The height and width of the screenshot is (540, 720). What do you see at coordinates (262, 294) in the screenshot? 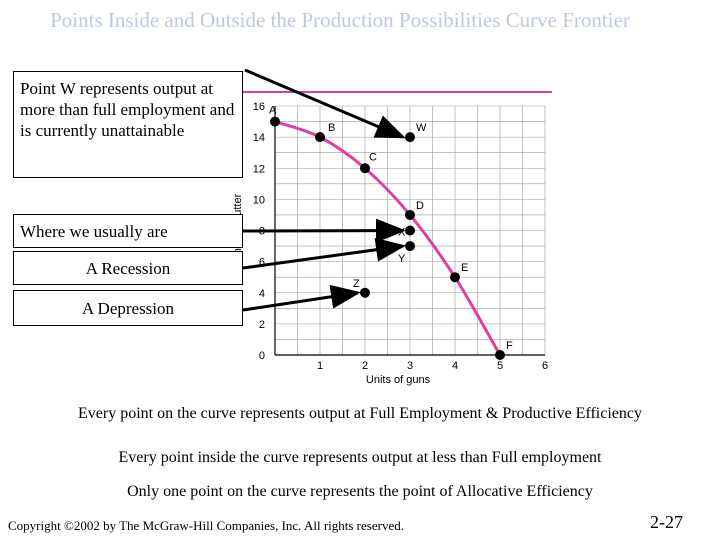
I see `y-tick-label: 4` at bounding box center [262, 294].